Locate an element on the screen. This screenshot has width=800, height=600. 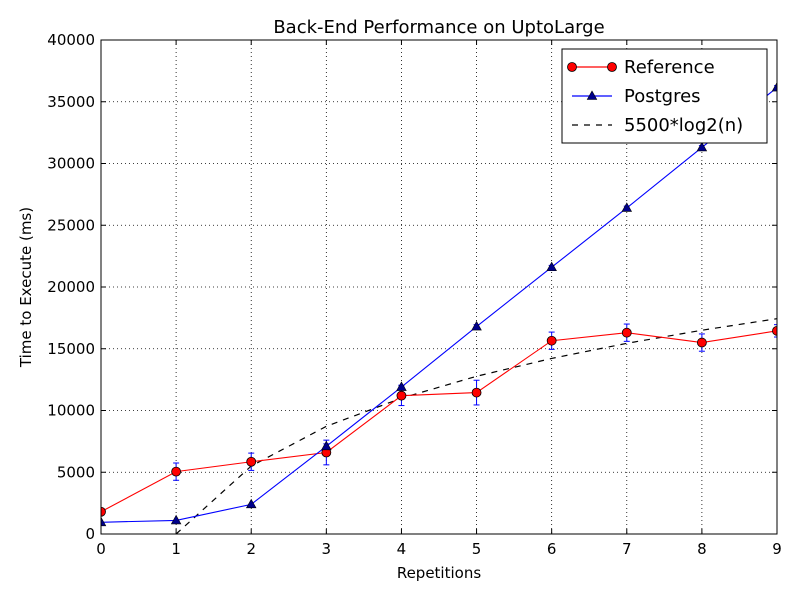
legend-label: 5500*log2(n) is located at coordinates (683, 125).